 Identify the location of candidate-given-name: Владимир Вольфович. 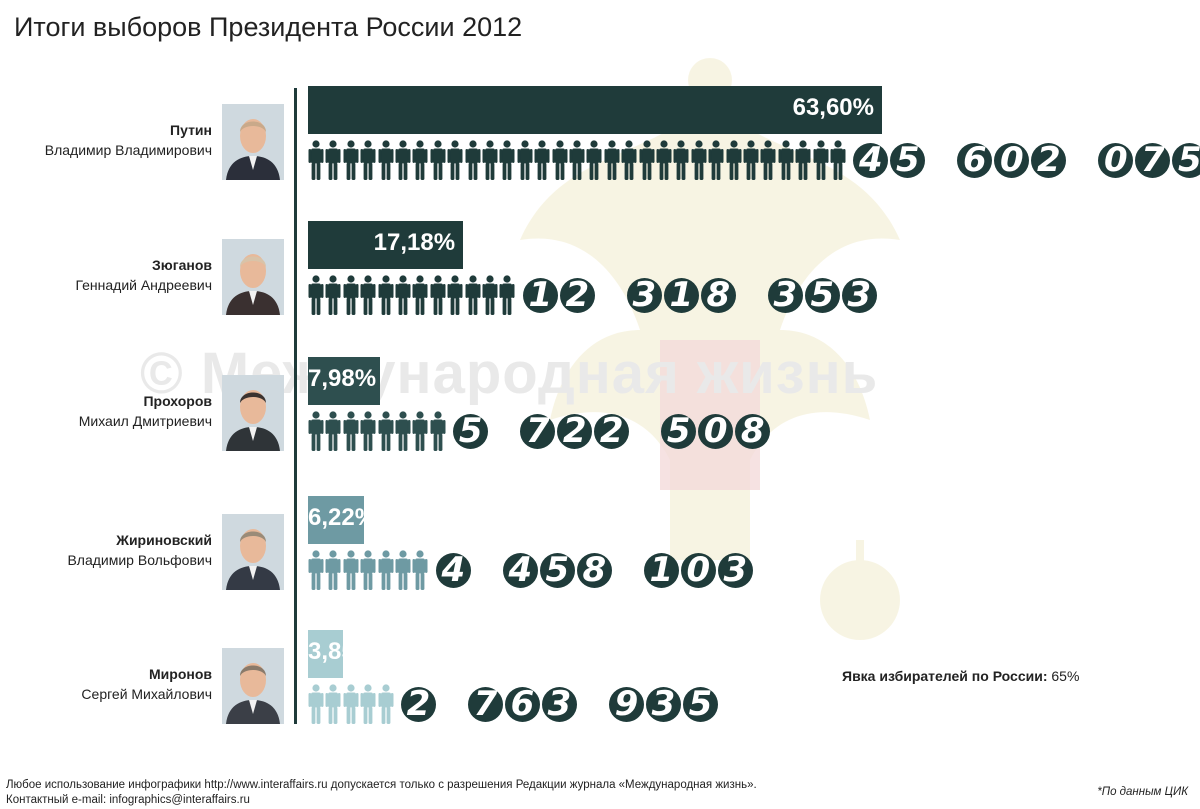
(139, 560).